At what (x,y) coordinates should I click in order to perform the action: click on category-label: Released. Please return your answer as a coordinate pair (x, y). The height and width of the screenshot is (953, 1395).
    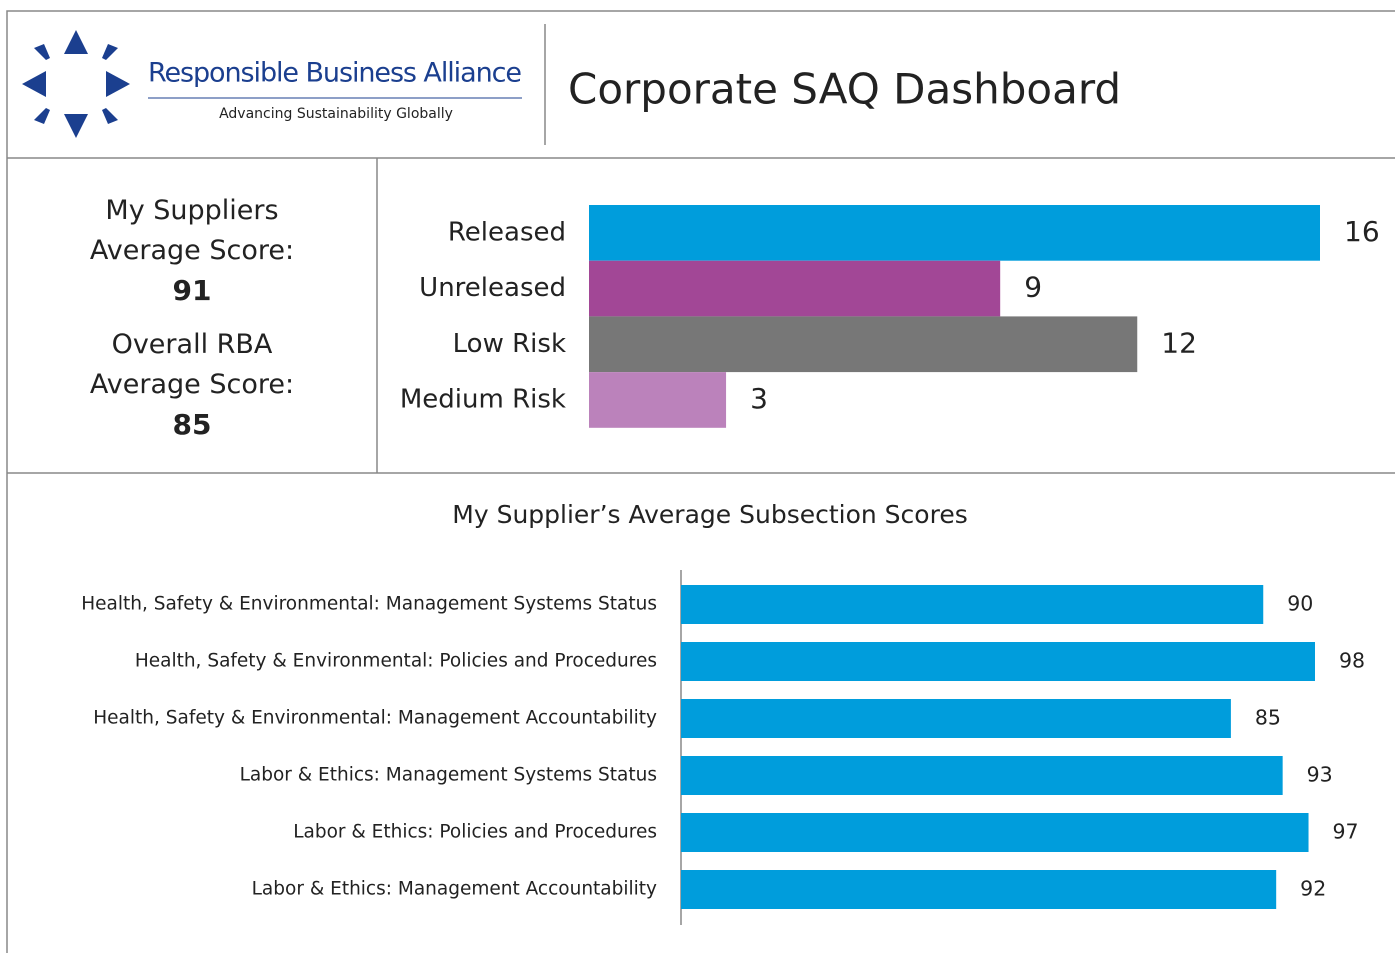
    Looking at the image, I should click on (507, 232).